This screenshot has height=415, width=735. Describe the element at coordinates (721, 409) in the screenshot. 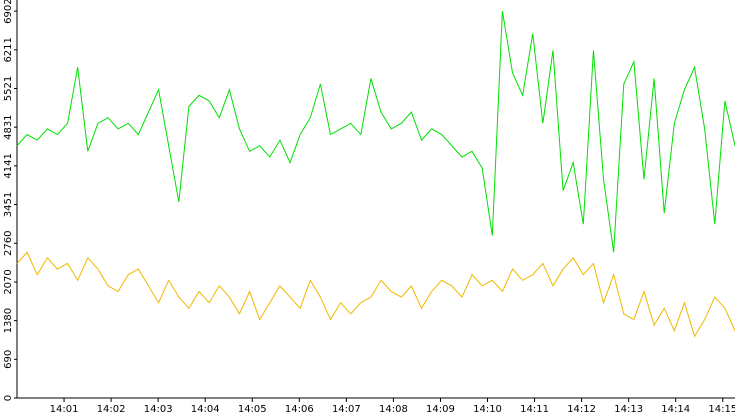

I see `x-tick-label: 14:15` at that location.